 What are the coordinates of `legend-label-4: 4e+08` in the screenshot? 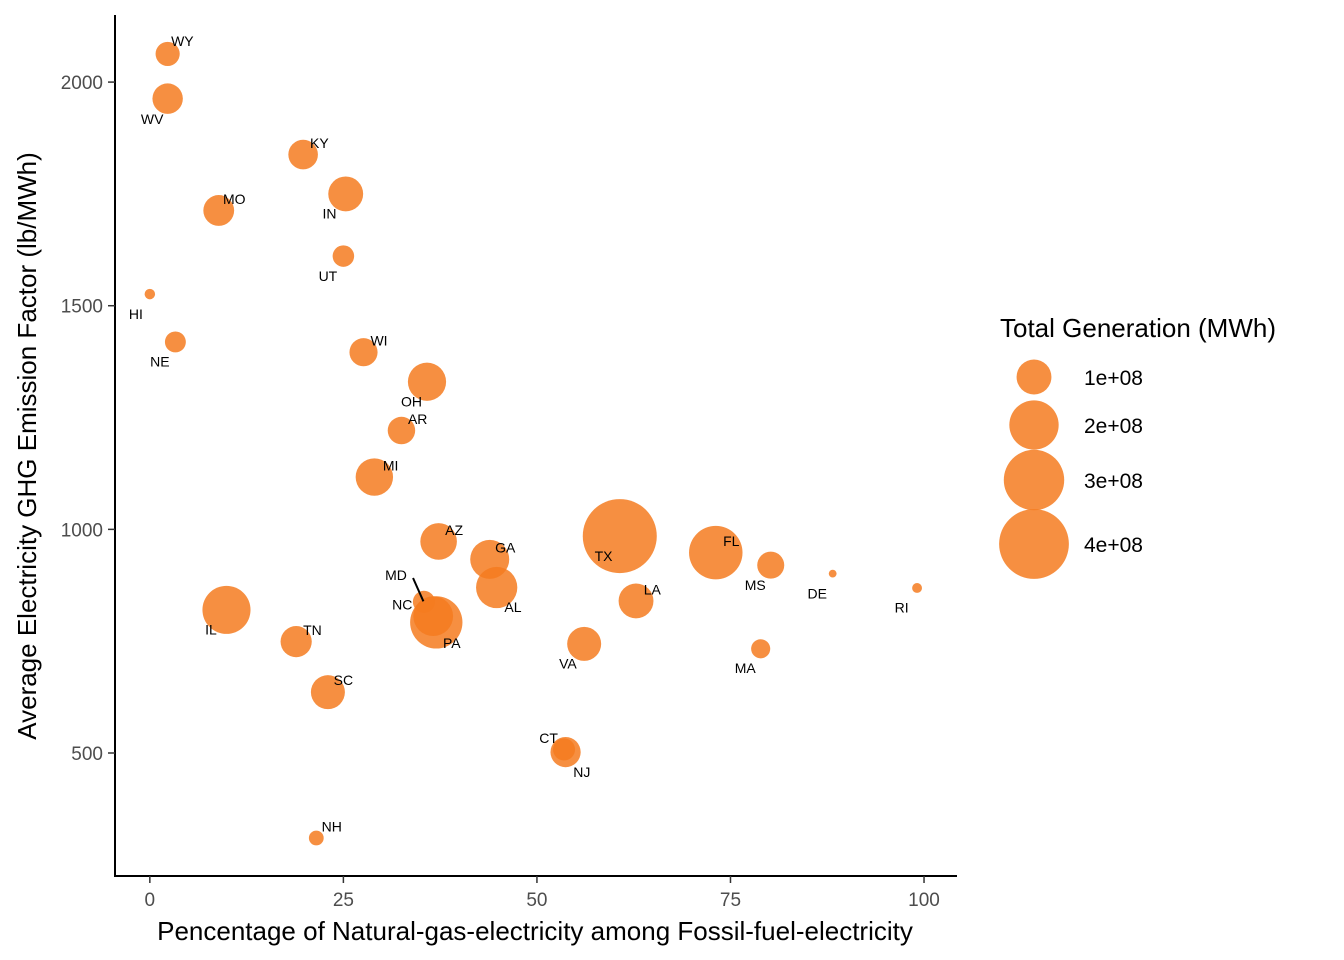 It's located at (1113, 545).